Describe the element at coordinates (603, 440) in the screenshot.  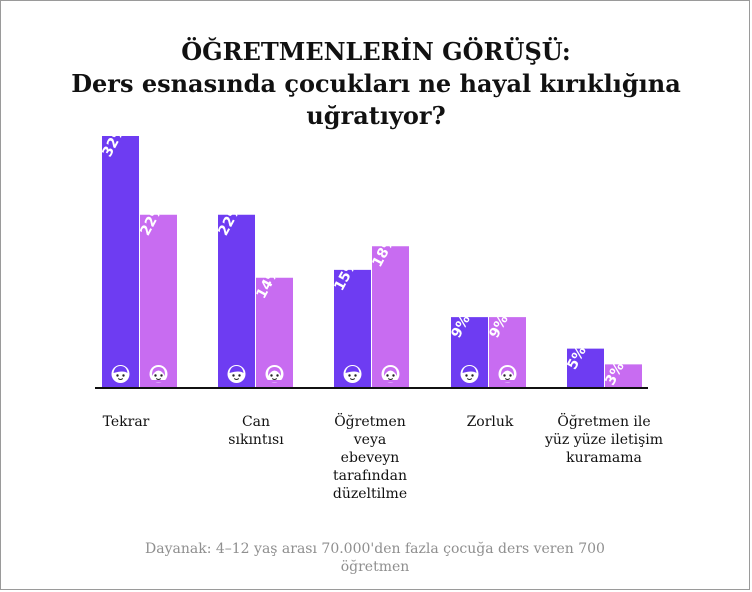
I see `category-label: yüz yüze iletişim` at that location.